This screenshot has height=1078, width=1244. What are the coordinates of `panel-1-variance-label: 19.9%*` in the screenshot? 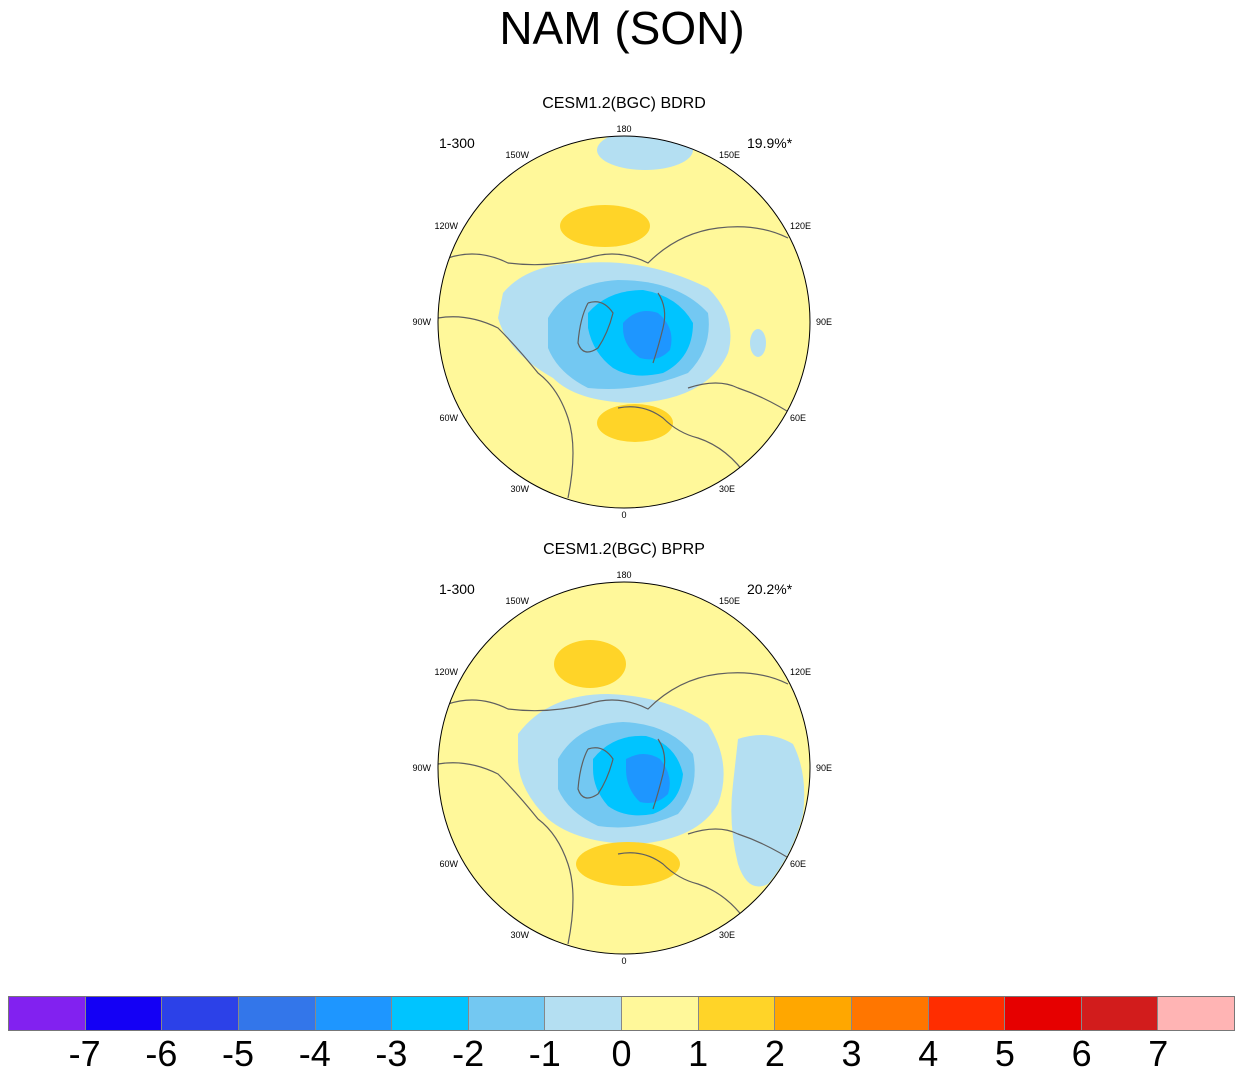 It's located at (770, 143).